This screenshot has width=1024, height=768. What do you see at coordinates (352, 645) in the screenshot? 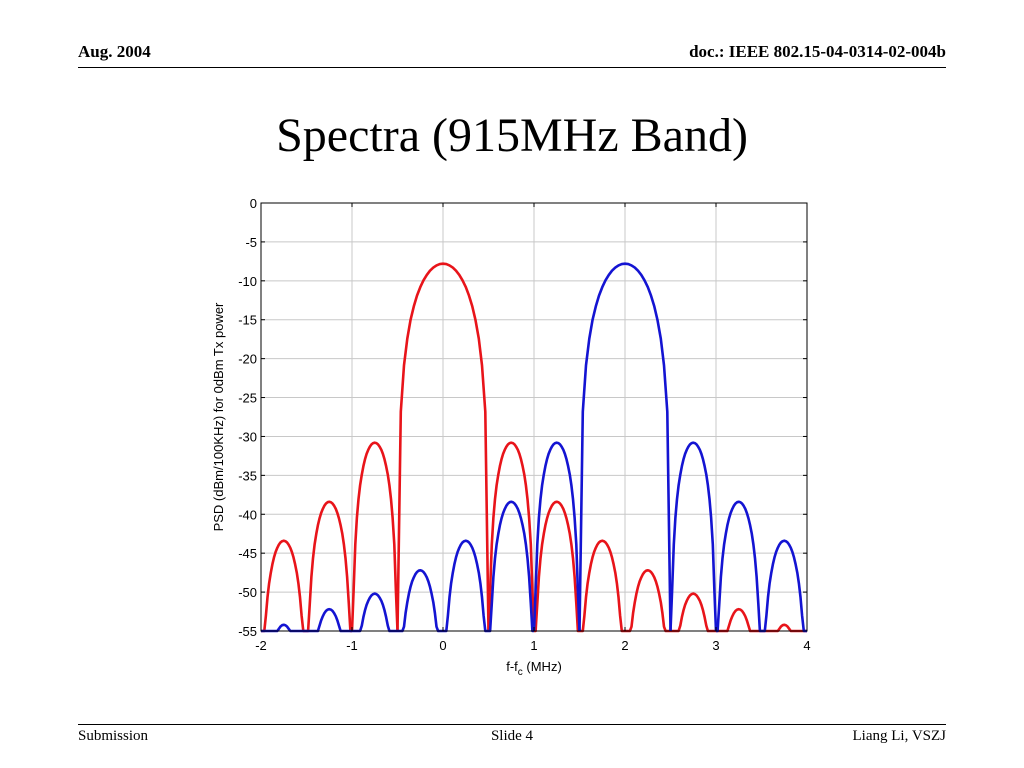
I see `x-tick-label: -1` at bounding box center [352, 645].